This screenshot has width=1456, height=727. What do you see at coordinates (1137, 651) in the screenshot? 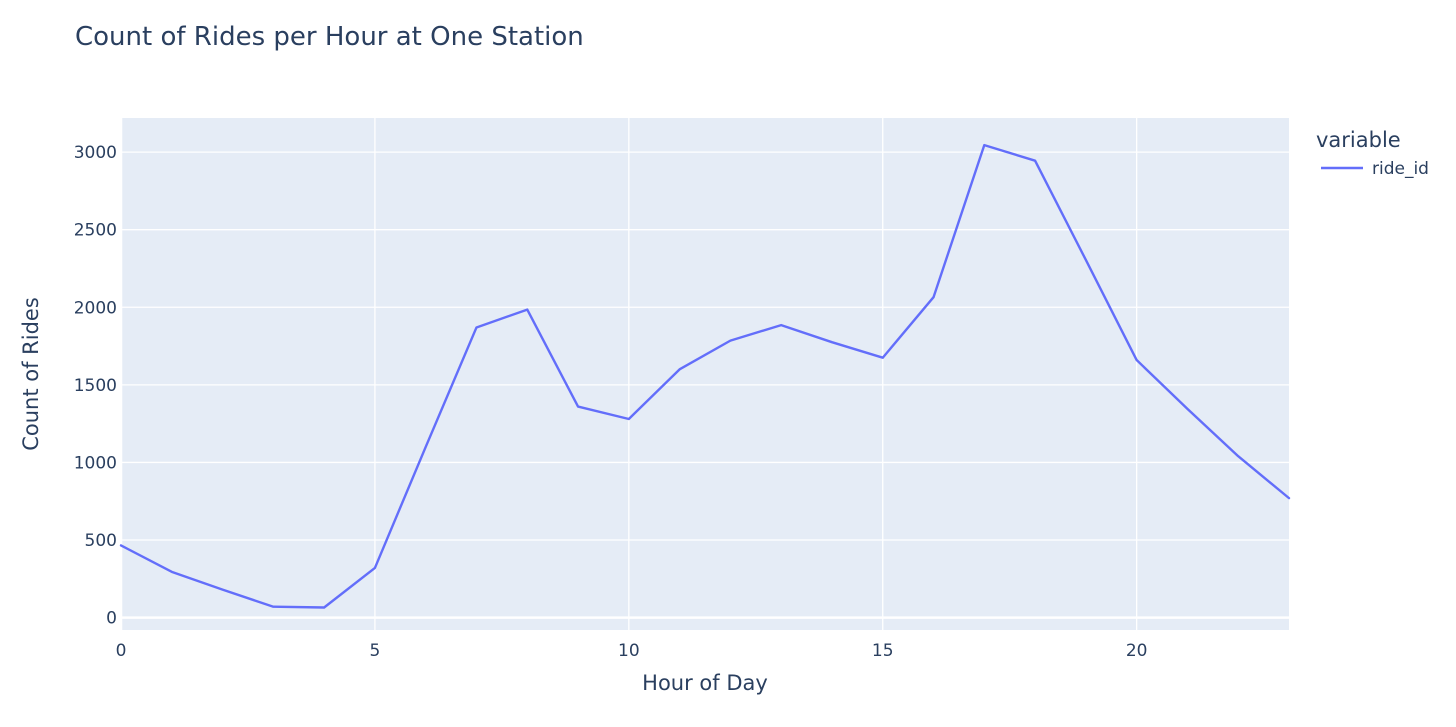
I see `x-tick-label: 20` at bounding box center [1137, 651].